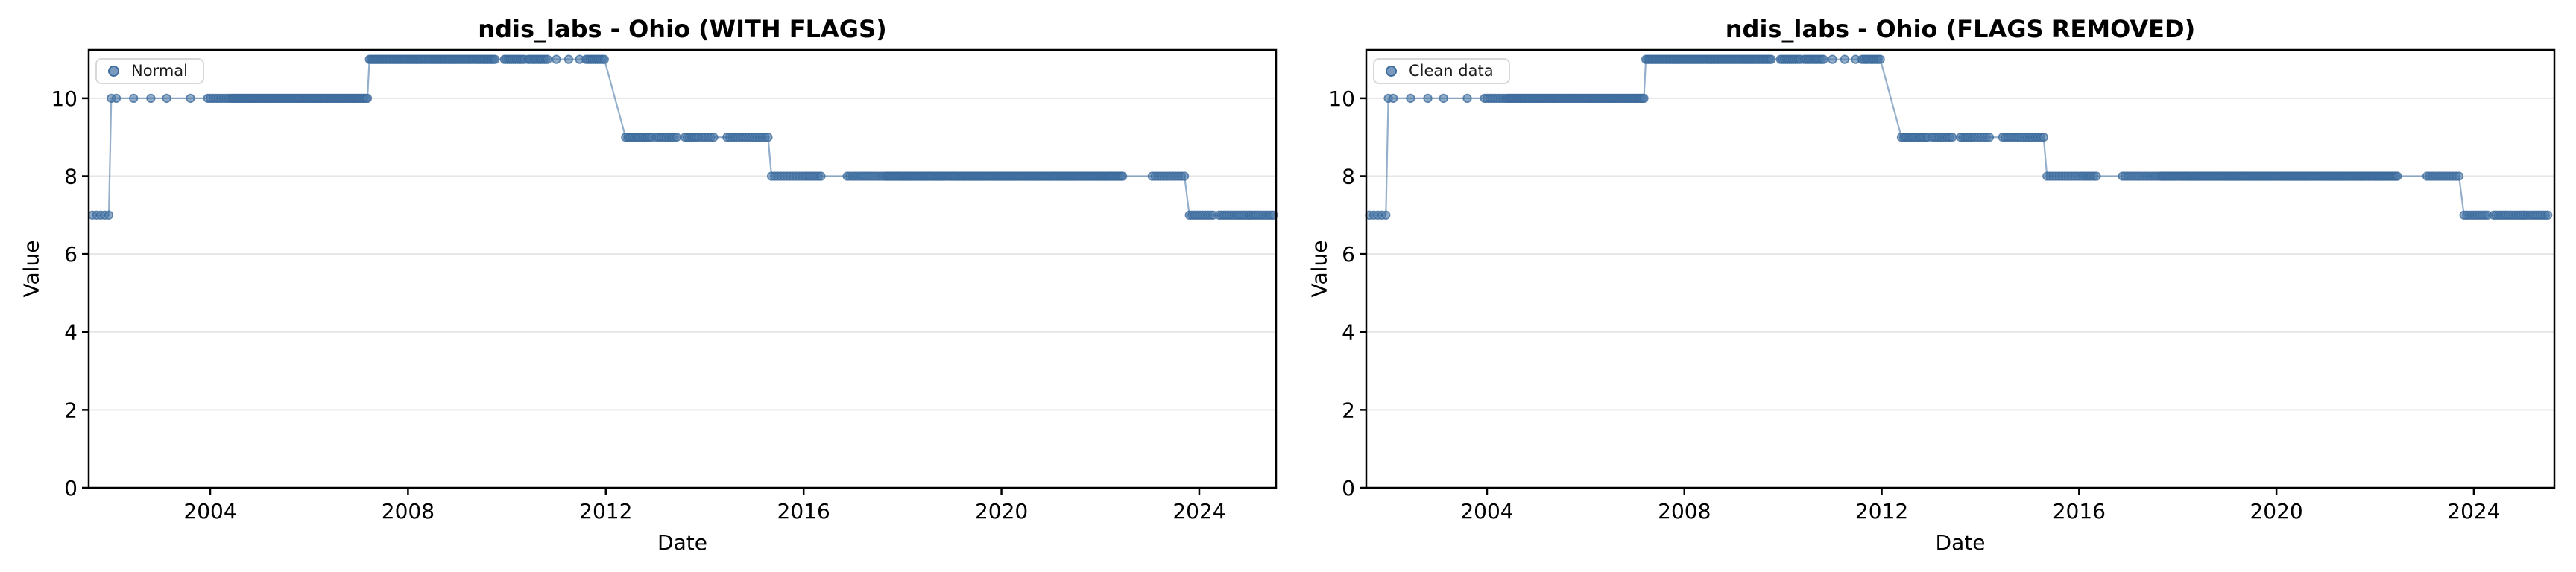 The width and height of the screenshot is (2576, 572). What do you see at coordinates (682, 29) in the screenshot?
I see `chart-title: ndis_labs - Ohio (WITH FLAGS)` at bounding box center [682, 29].